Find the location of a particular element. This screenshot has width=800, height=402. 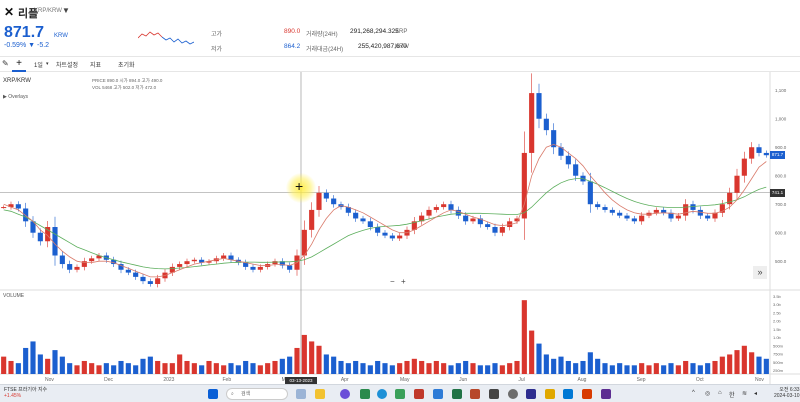

file-explorer-icon is located at coordinates (320, 394).